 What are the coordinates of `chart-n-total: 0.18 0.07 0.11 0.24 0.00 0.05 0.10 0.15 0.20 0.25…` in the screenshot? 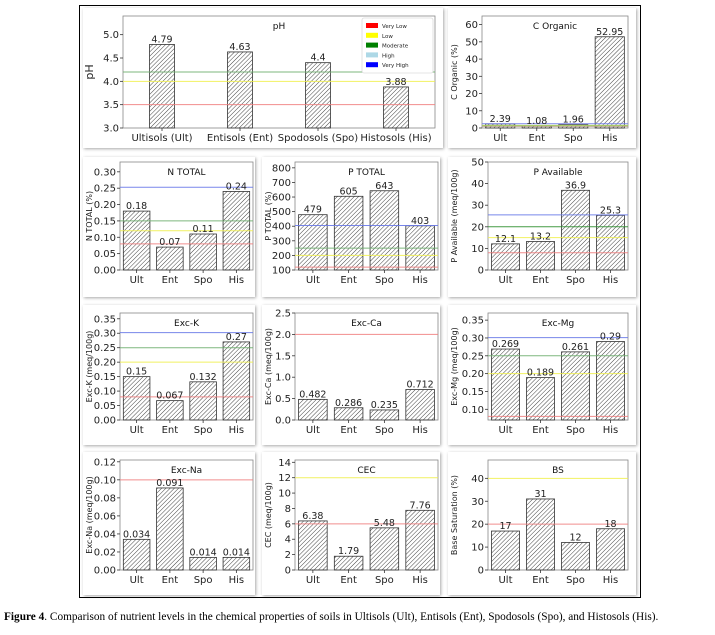 It's located at (169, 227).